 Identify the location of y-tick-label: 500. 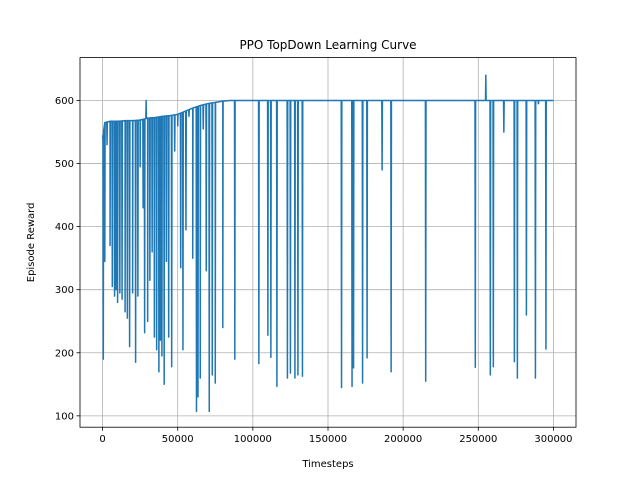
(64, 164).